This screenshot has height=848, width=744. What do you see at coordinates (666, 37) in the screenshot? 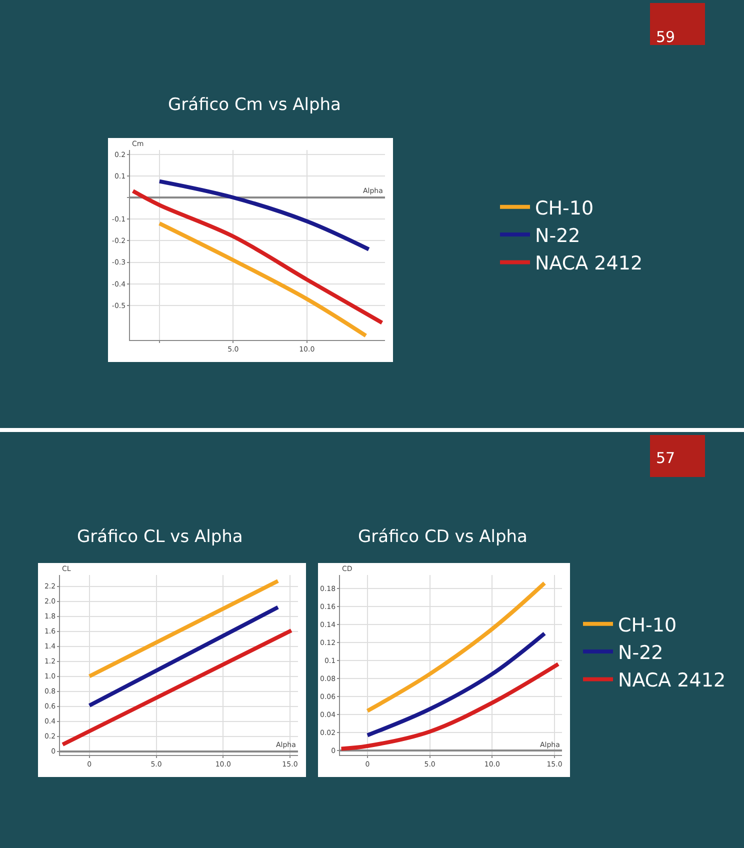
I see `text: 59` at bounding box center [666, 37].